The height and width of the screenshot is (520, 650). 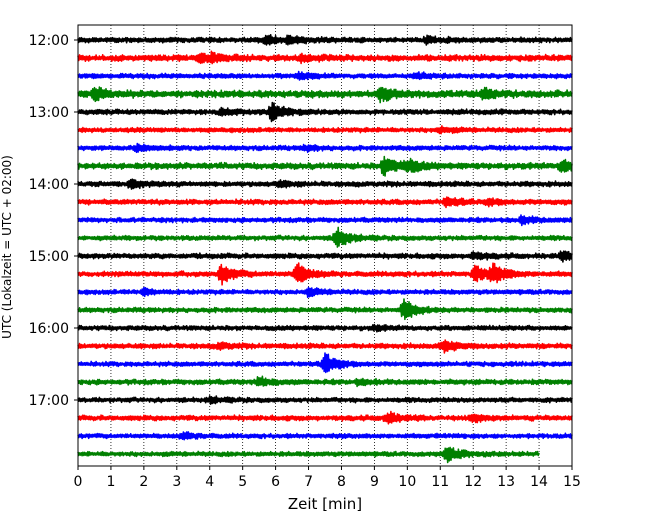 What do you see at coordinates (473, 482) in the screenshot?
I see `x-tick-label-12: 12` at bounding box center [473, 482].